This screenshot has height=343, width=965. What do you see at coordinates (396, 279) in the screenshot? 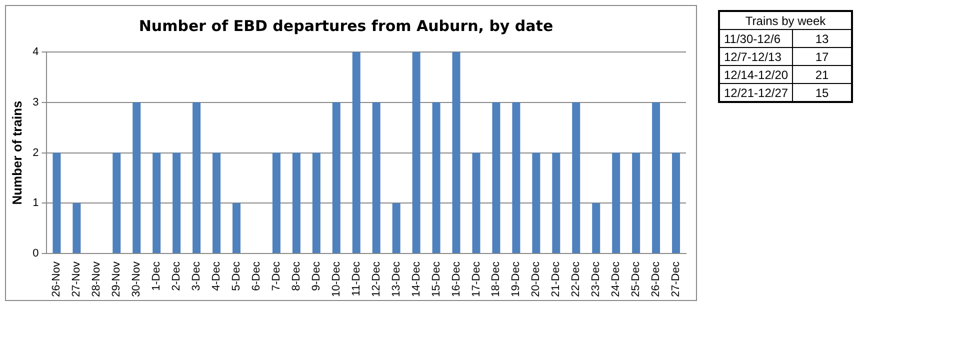
I see `x-tick-label: 13-Dec` at bounding box center [396, 279].